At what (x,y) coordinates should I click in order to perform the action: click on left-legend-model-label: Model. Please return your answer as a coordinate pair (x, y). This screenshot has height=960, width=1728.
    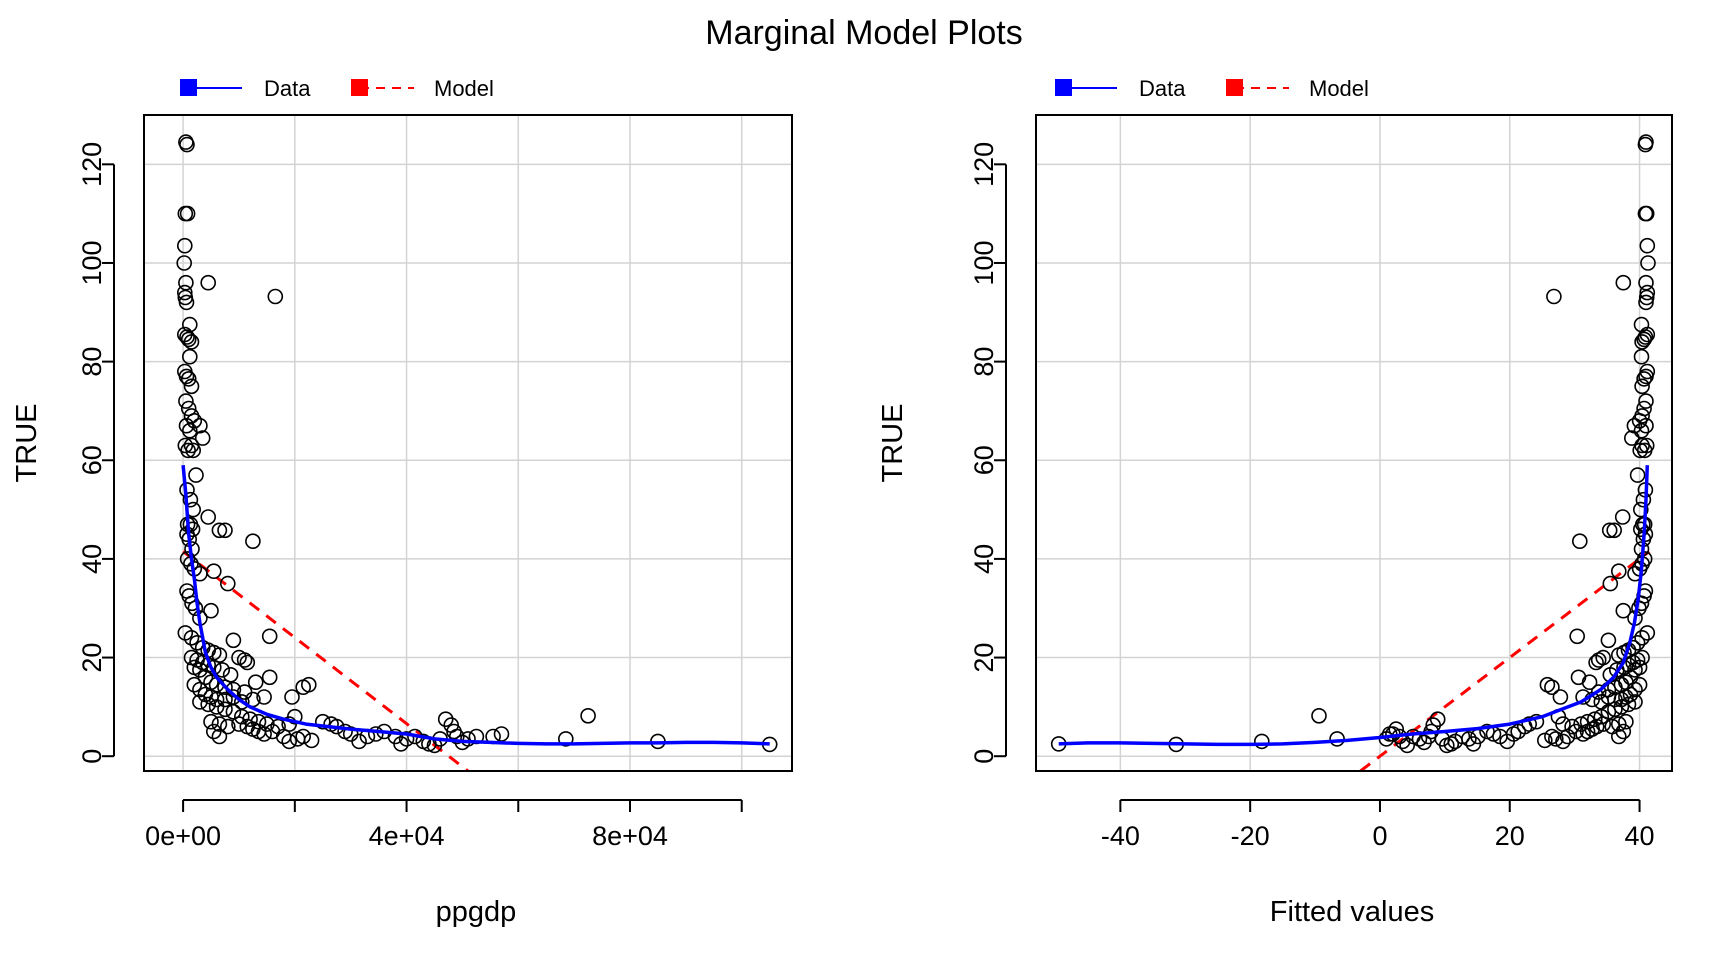
    Looking at the image, I should click on (464, 88).